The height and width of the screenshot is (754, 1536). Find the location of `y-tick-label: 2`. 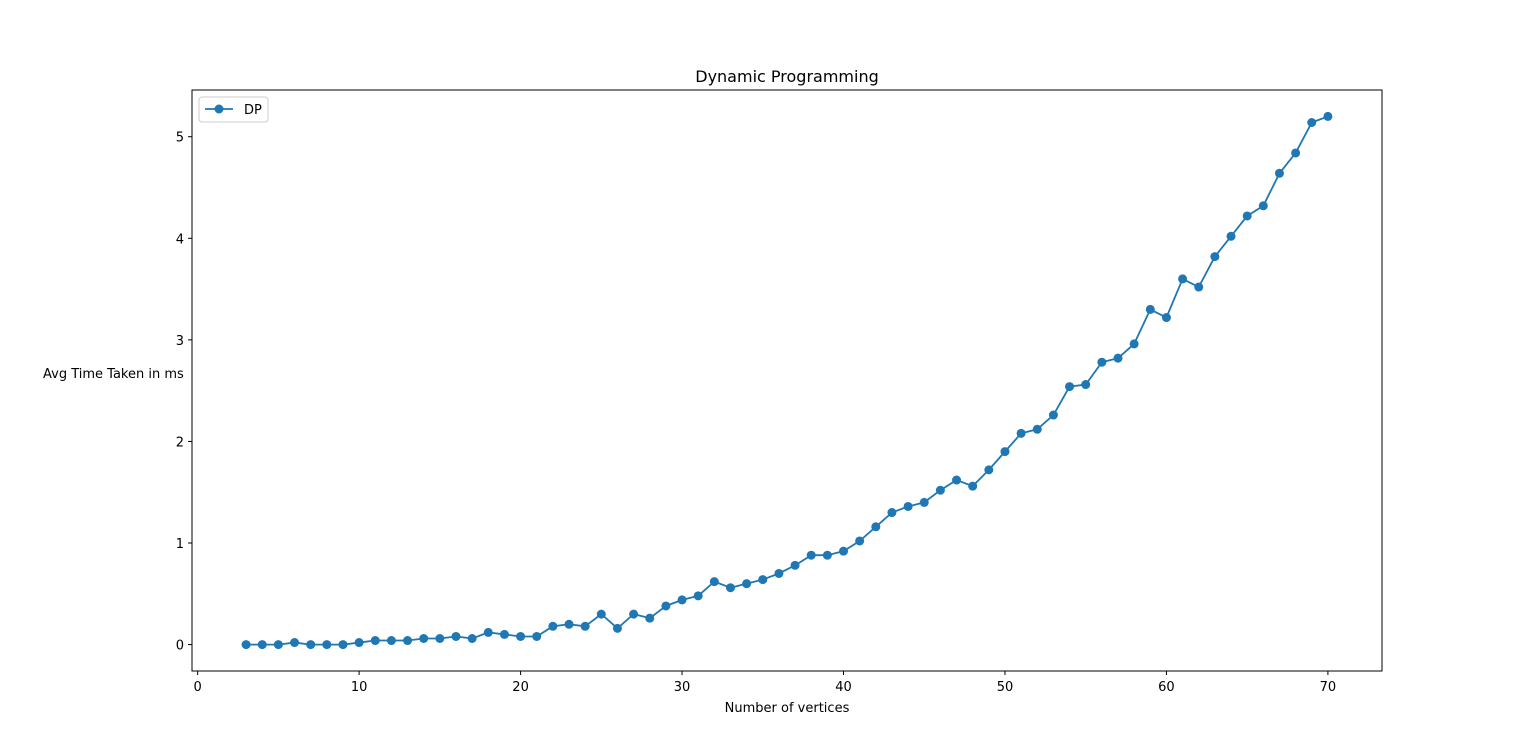

y-tick-label: 2 is located at coordinates (180, 442).